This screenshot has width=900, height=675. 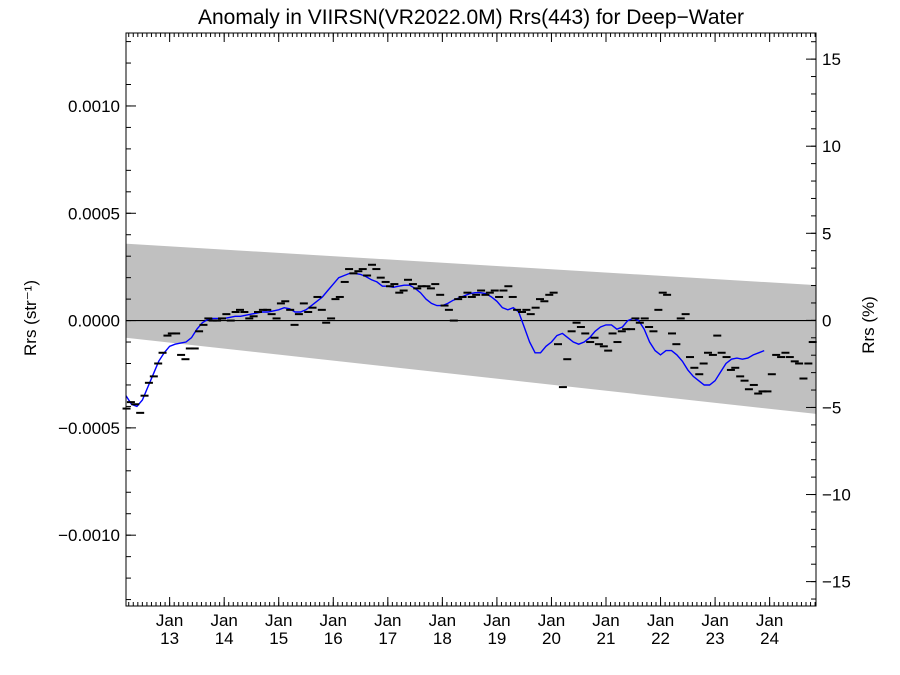 I want to click on x-tick-label-year: 24, so click(x=769, y=638).